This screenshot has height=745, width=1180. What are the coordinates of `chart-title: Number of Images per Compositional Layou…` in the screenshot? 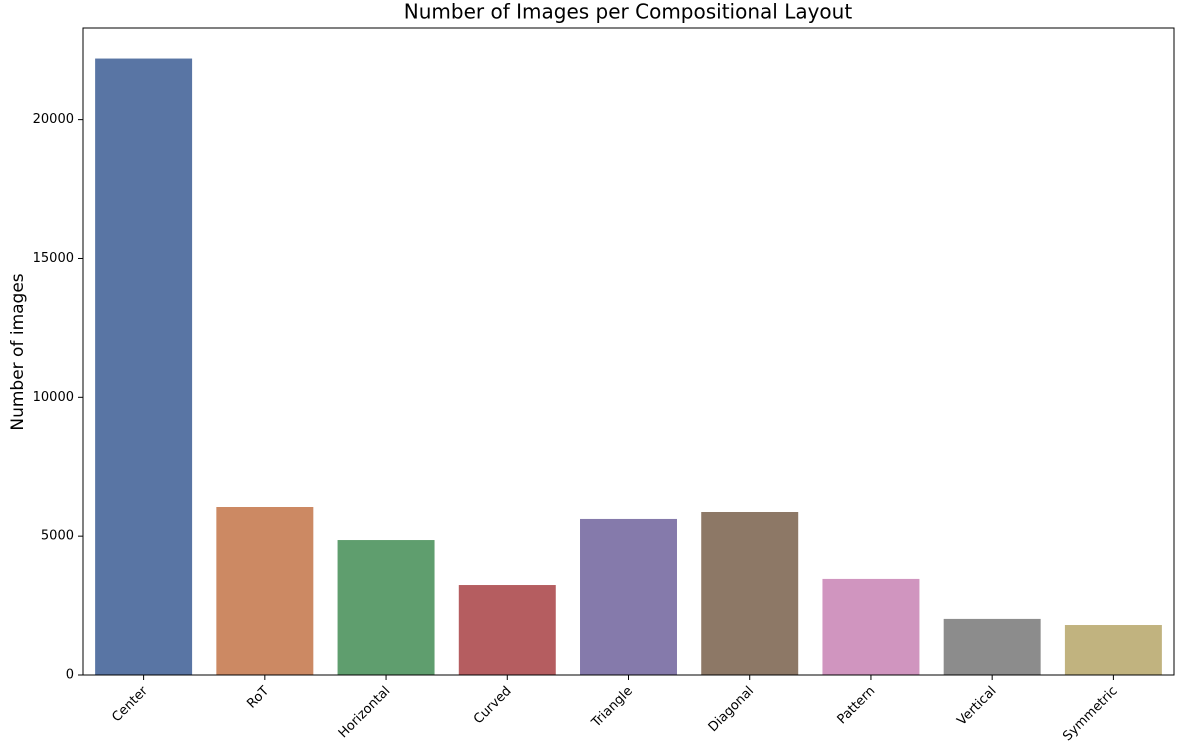 It's located at (628, 12).